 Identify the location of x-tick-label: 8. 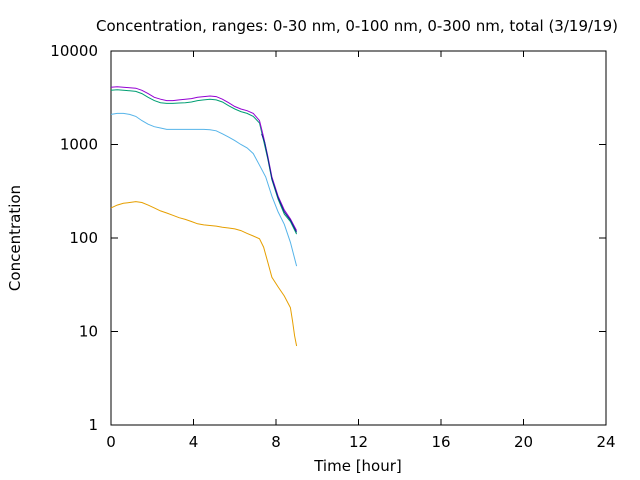
(276, 442).